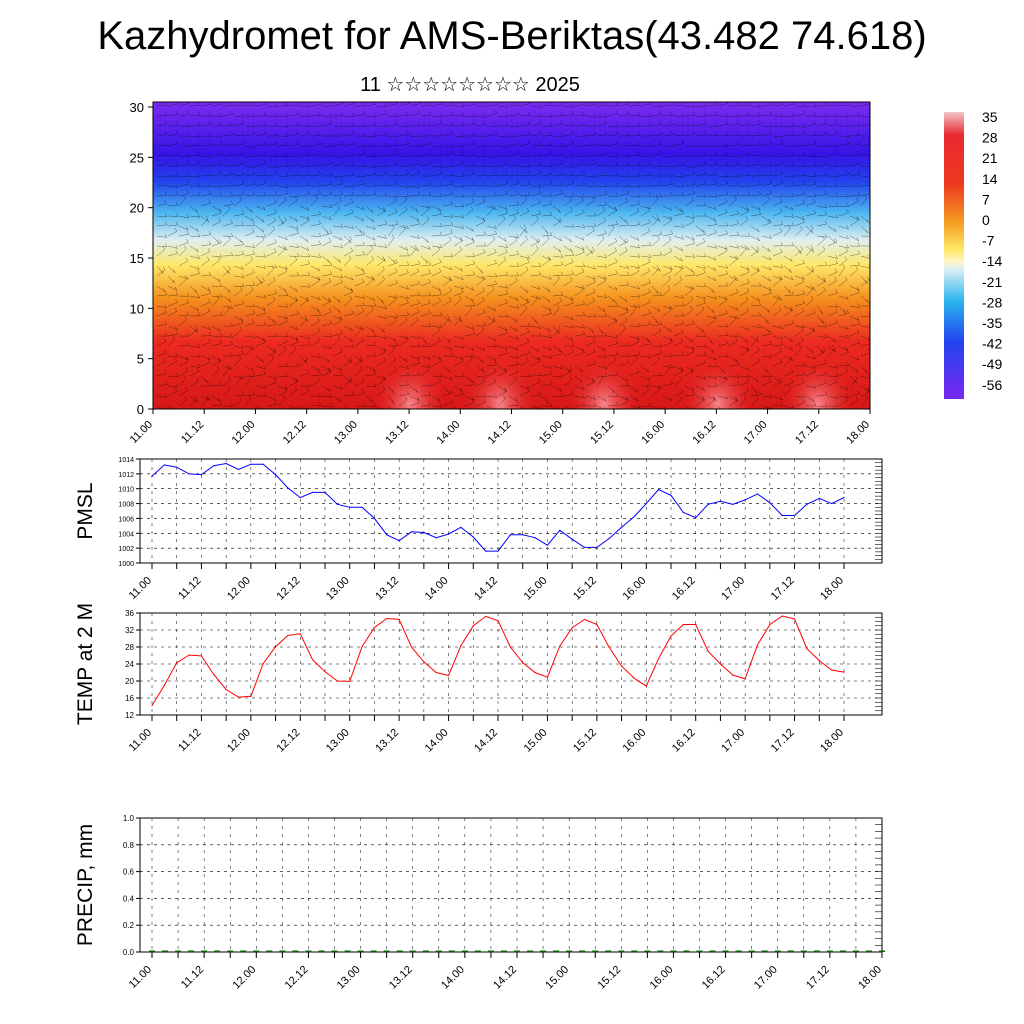  Describe the element at coordinates (990, 117) in the screenshot. I see `colorbar-label: 35` at that location.